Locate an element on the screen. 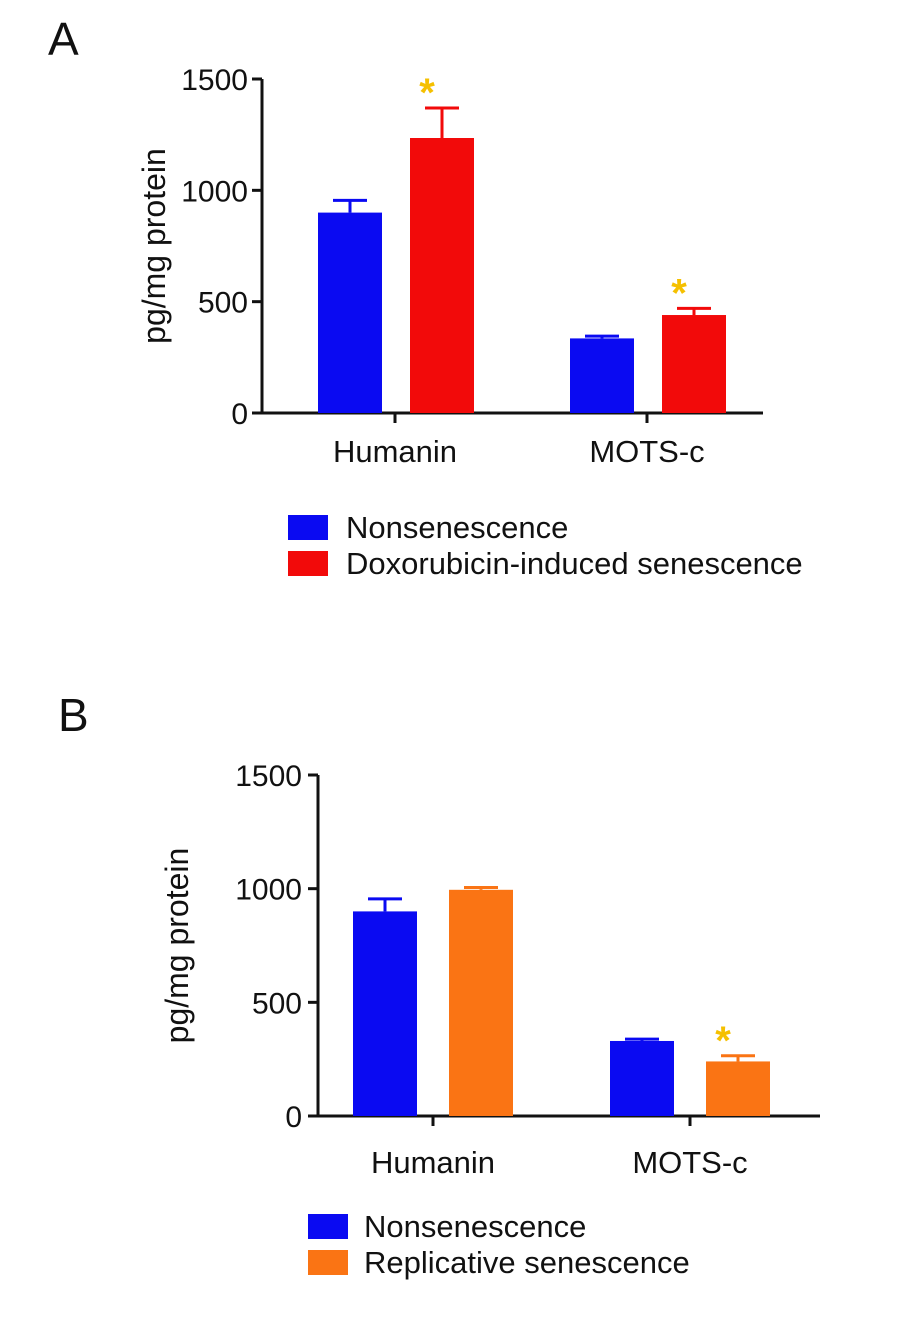 Image resolution: width=900 pixels, height=1319 pixels. panel-b-y-tick-label: 1500 is located at coordinates (268, 776).